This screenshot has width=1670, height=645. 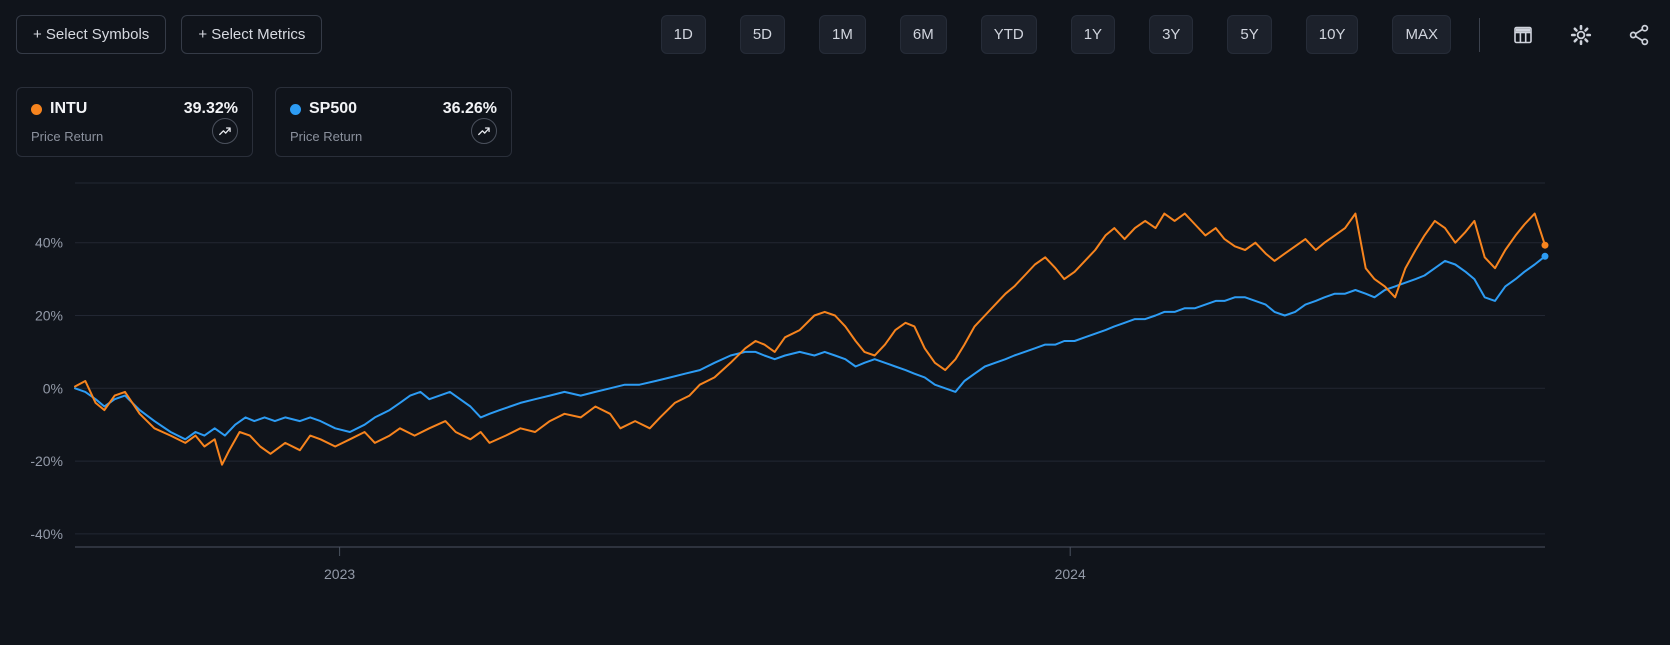 What do you see at coordinates (1093, 34) in the screenshot?
I see `range-button-1y: 1Y` at bounding box center [1093, 34].